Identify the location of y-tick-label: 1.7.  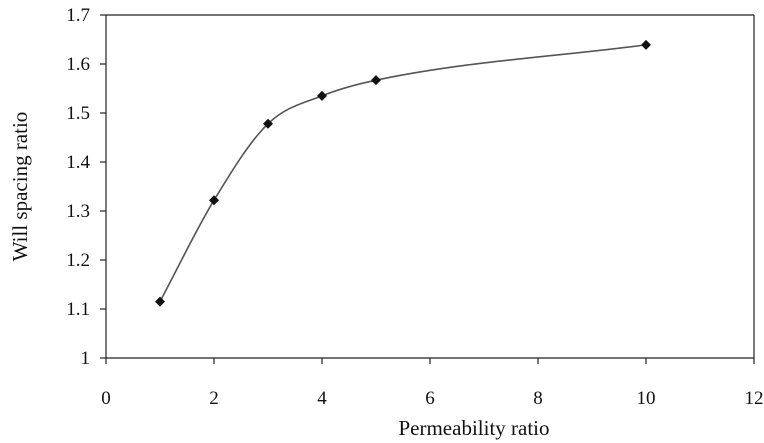
(78, 15).